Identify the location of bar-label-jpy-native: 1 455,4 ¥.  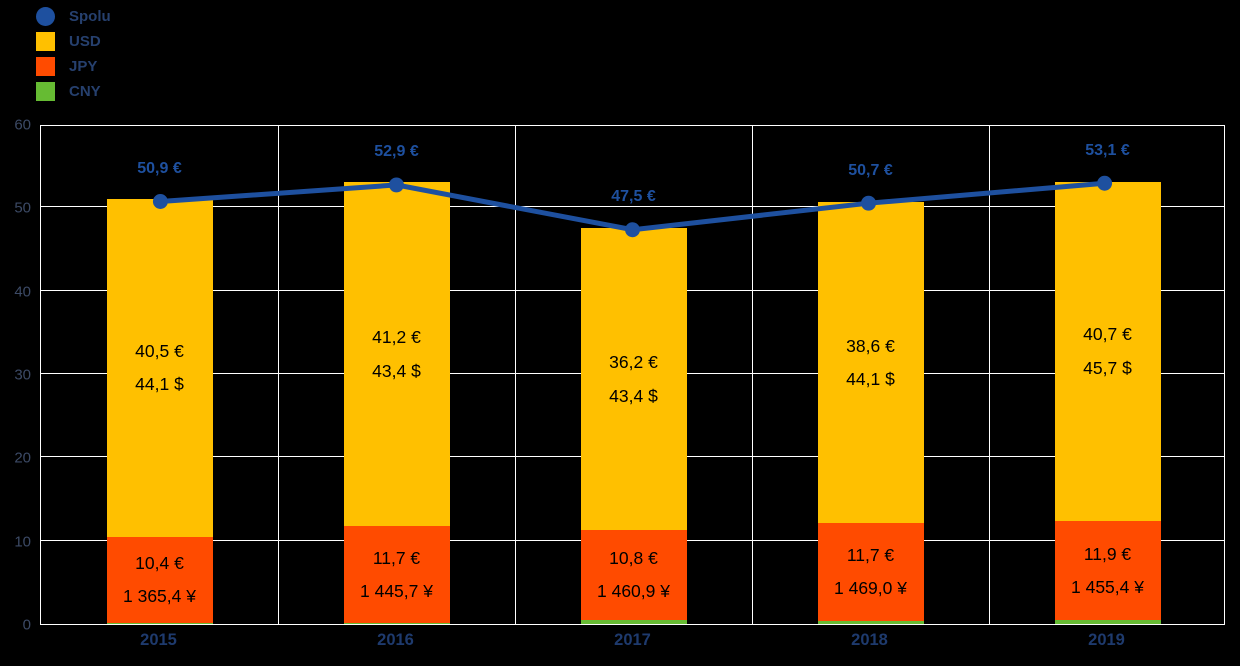
(1107, 586).